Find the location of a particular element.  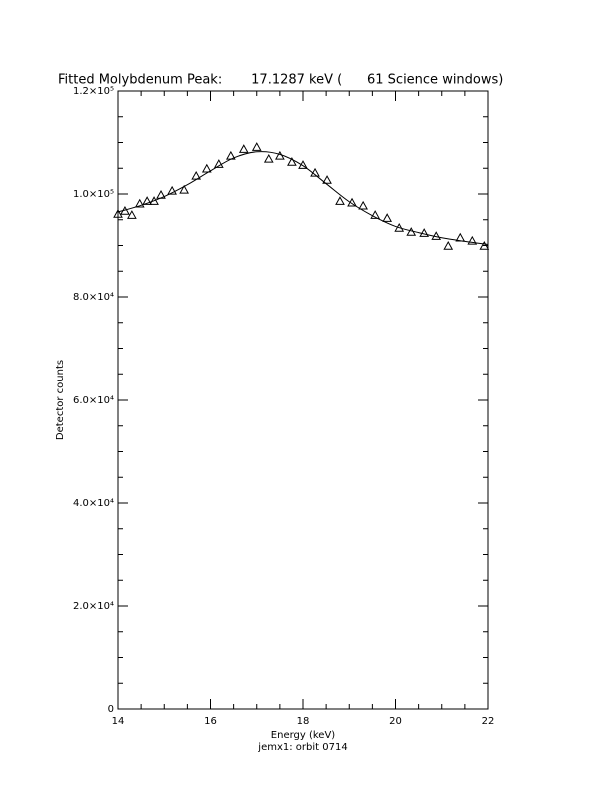

y-tick-label: 1.0×10⁵ is located at coordinates (93, 194).